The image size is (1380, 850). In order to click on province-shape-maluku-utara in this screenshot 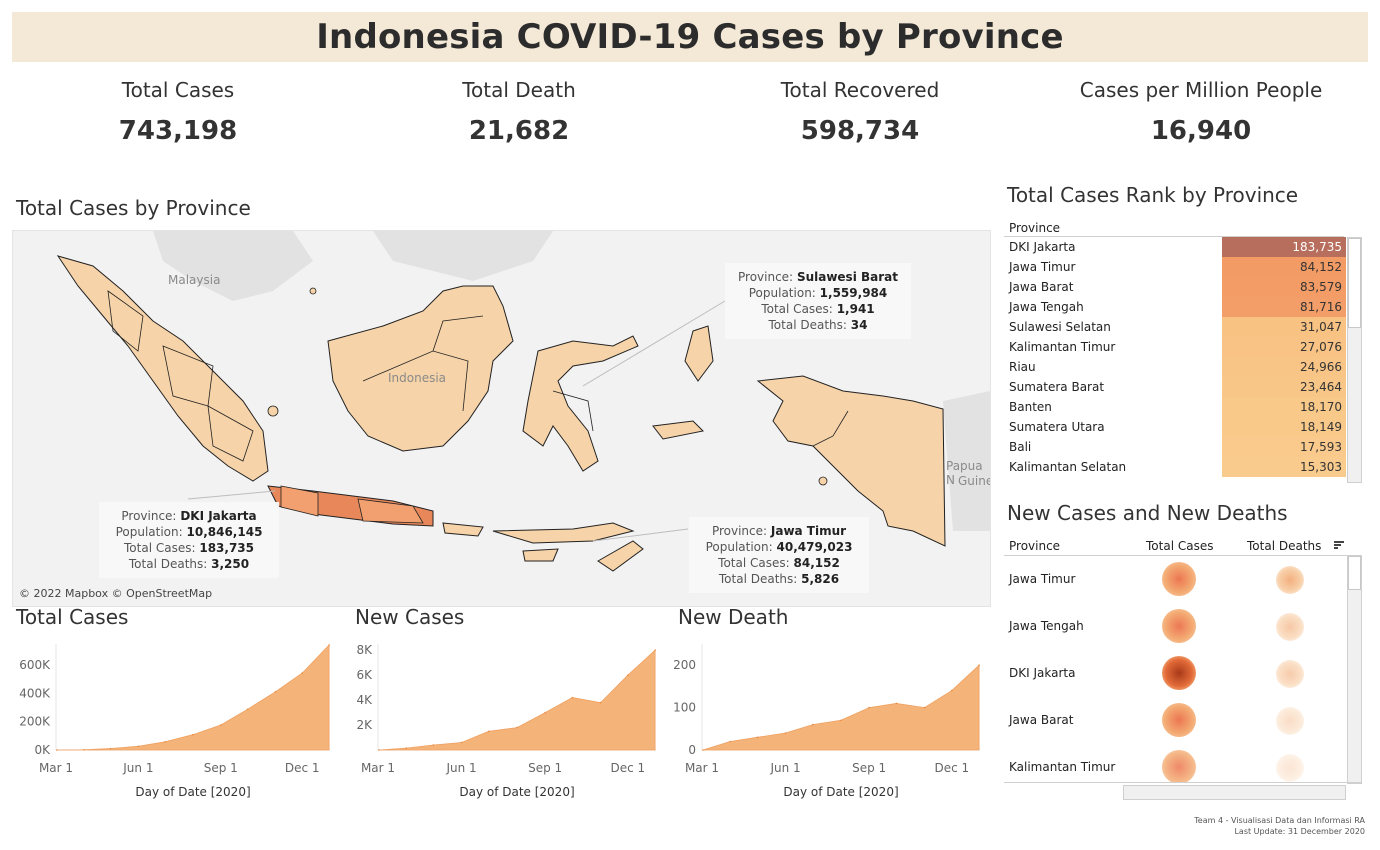, I will do `click(699, 353)`.